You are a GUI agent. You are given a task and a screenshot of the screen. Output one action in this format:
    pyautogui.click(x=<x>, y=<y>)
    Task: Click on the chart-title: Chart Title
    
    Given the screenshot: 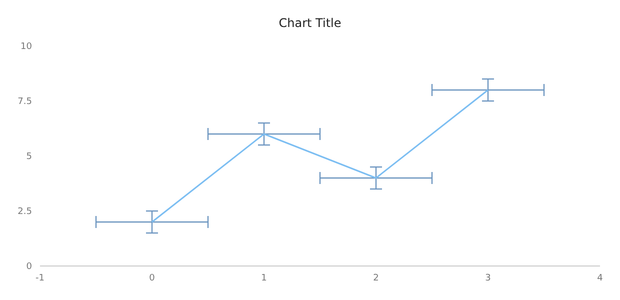 What is the action you would take?
    pyautogui.click(x=310, y=23)
    